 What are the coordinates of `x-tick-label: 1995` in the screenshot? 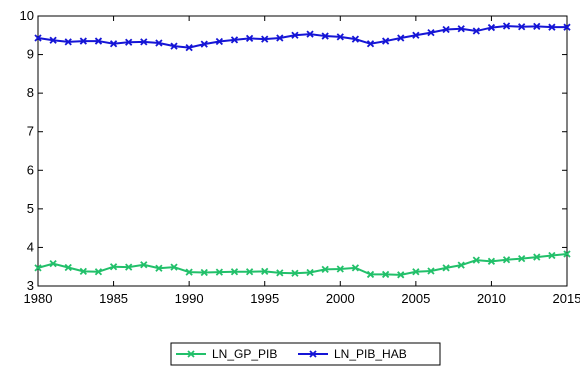 It's located at (264, 298).